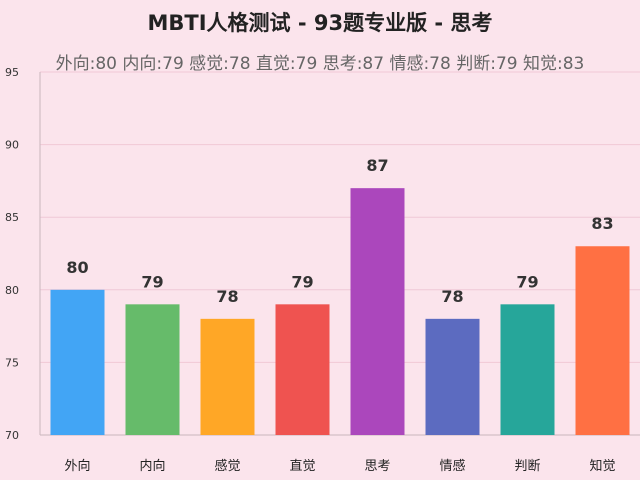  What do you see at coordinates (527, 466) in the screenshot?
I see `x-tick-label: 判断` at bounding box center [527, 466].